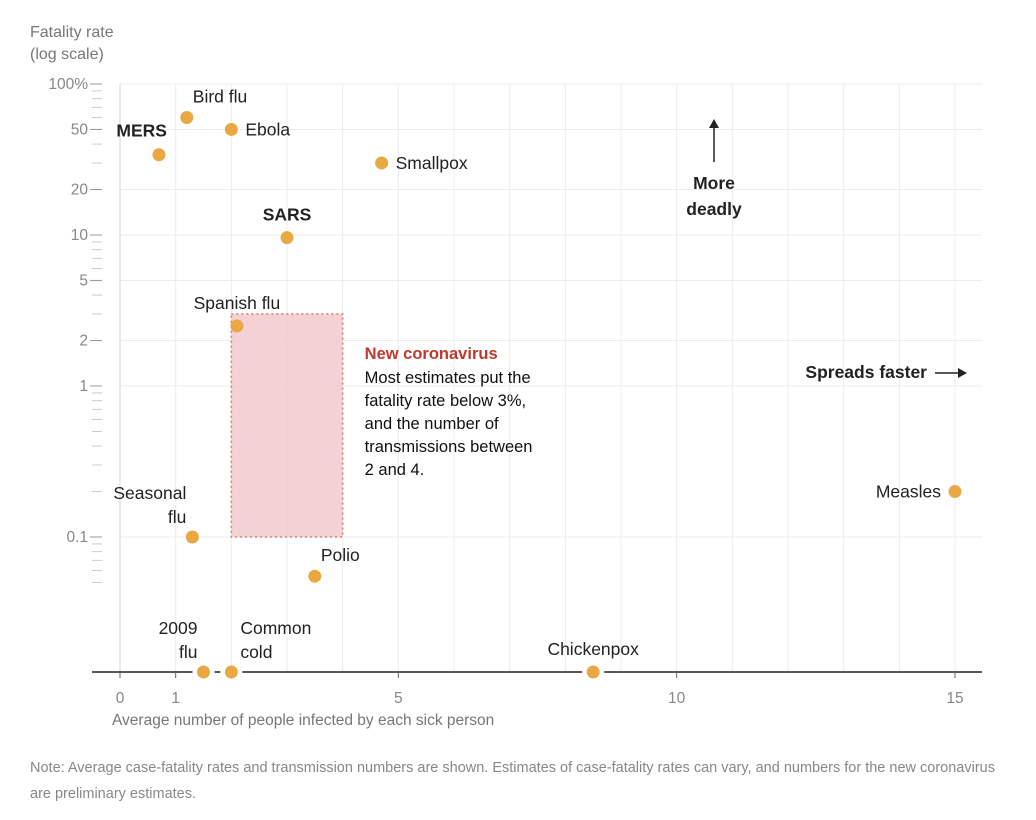 The height and width of the screenshot is (820, 1036). I want to click on polio-point, so click(315, 576).